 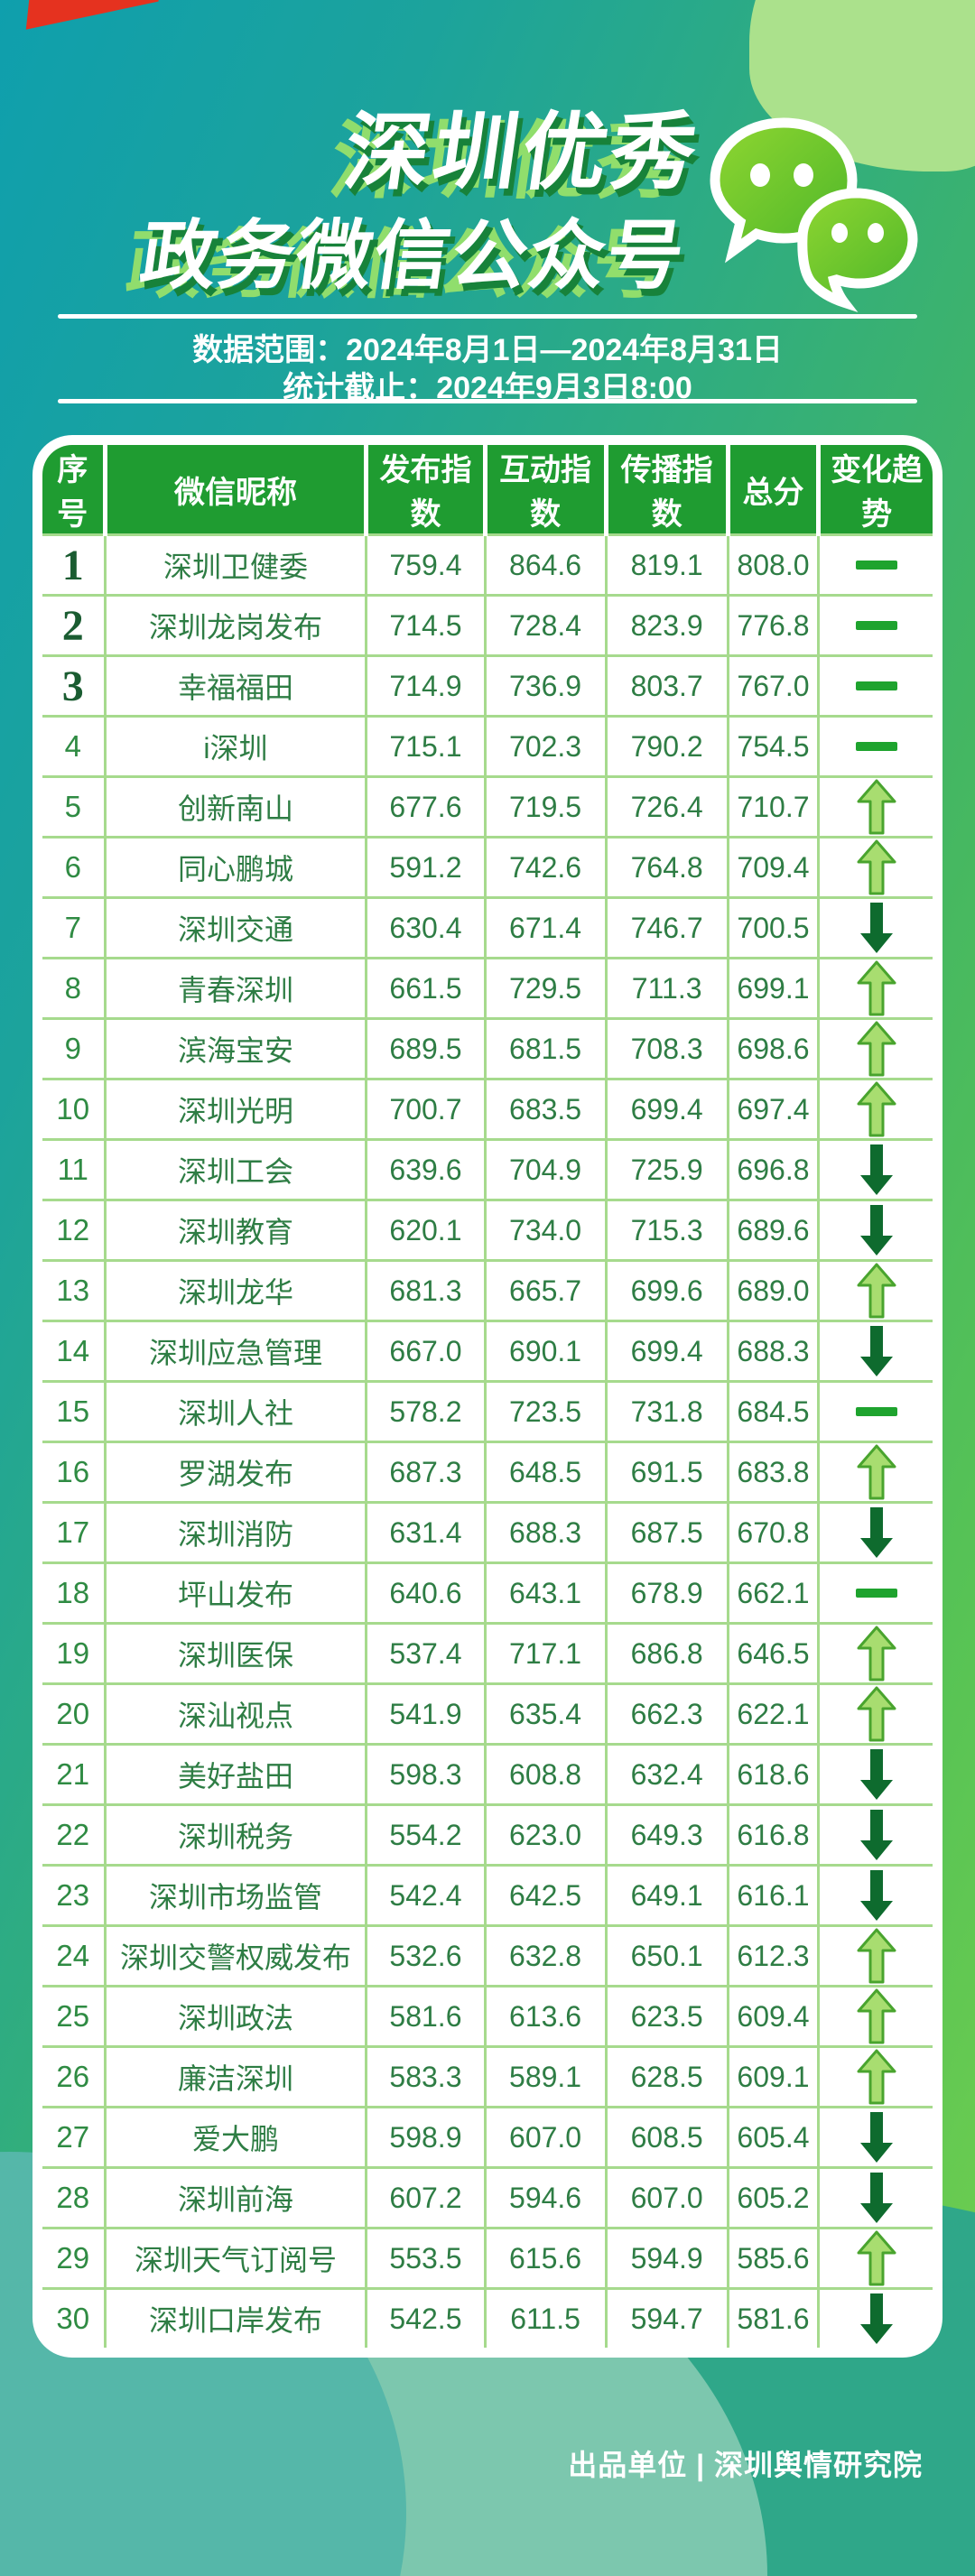 I want to click on table-row: 6 同心鹏城 591.2 742.6 764.8 709.4, so click(x=487, y=867).